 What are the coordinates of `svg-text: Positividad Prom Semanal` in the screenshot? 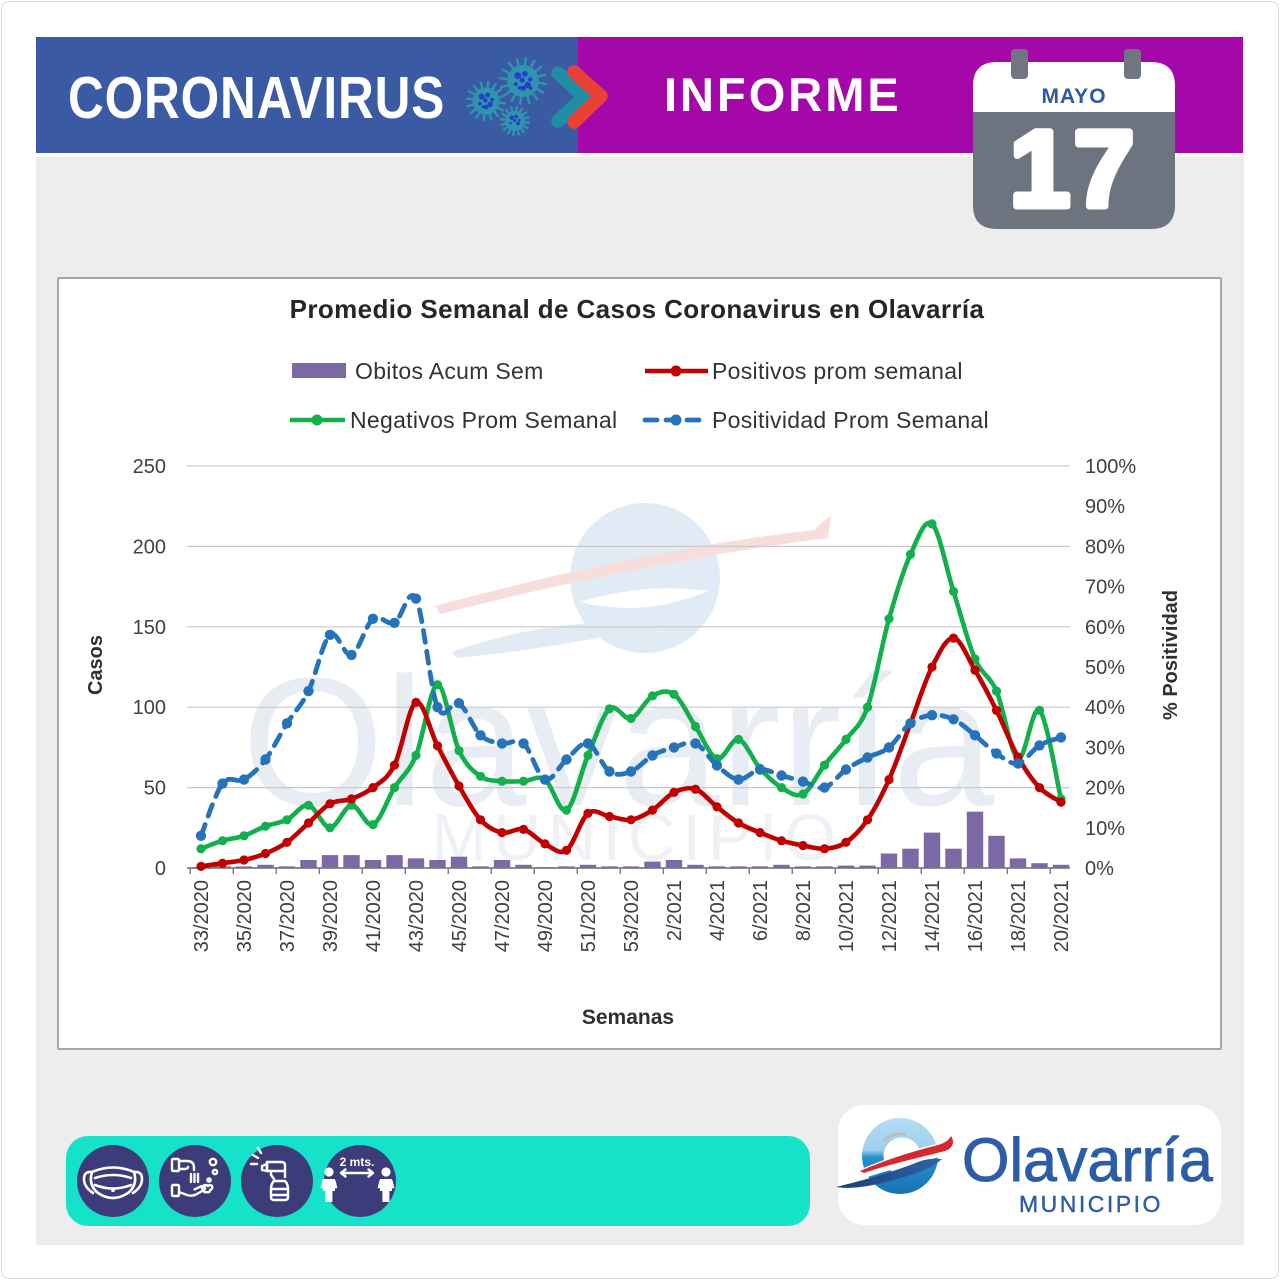 It's located at (850, 420).